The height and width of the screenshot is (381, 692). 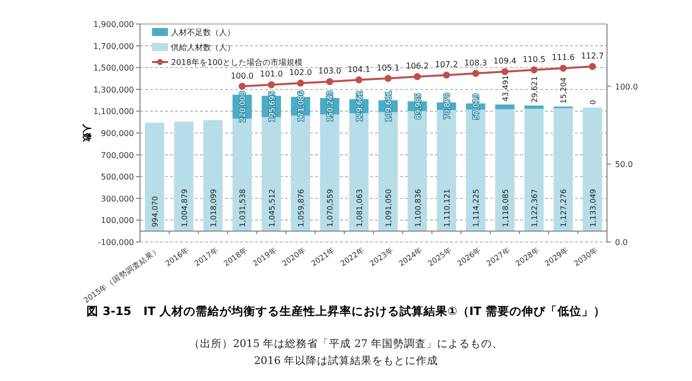 What do you see at coordinates (113, 24) in the screenshot?
I see `y-tick-label: 1,900,000` at bounding box center [113, 24].